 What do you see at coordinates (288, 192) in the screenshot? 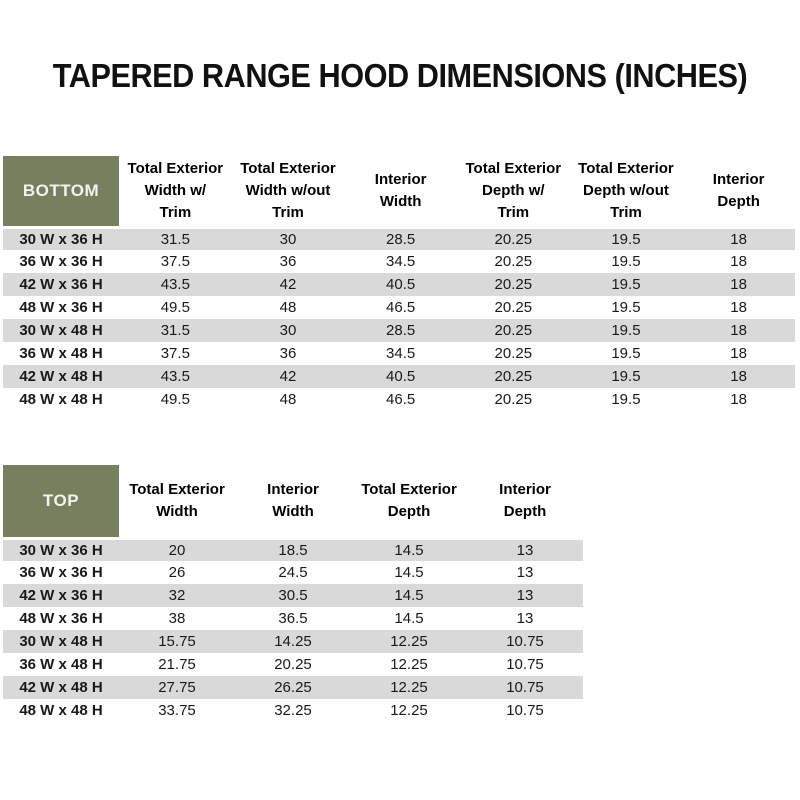
I see `column-header-total-exterior-width-wout-trim: Total Exterior Width w/out Trim` at bounding box center [288, 192].